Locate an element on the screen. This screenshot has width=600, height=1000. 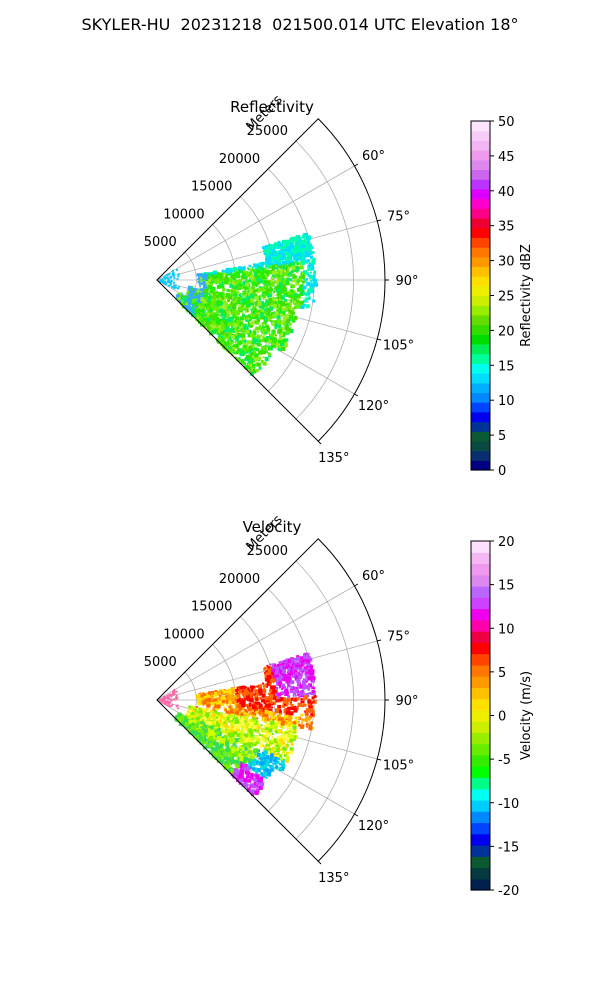
colorbar-label: Reflectivity dBZ is located at coordinates (526, 295).